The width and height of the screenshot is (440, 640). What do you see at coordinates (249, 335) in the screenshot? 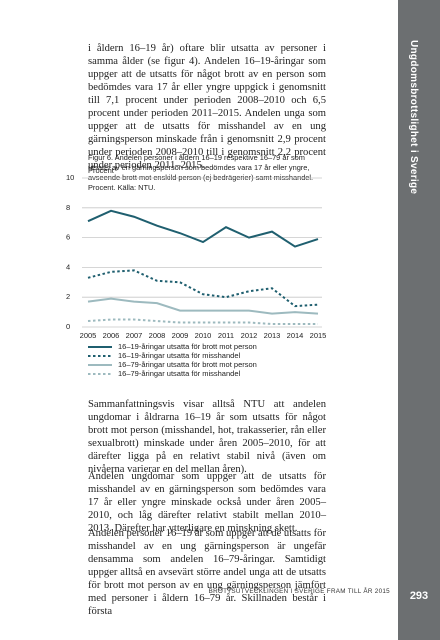
I see `x-tick-label: 2012` at bounding box center [249, 335].